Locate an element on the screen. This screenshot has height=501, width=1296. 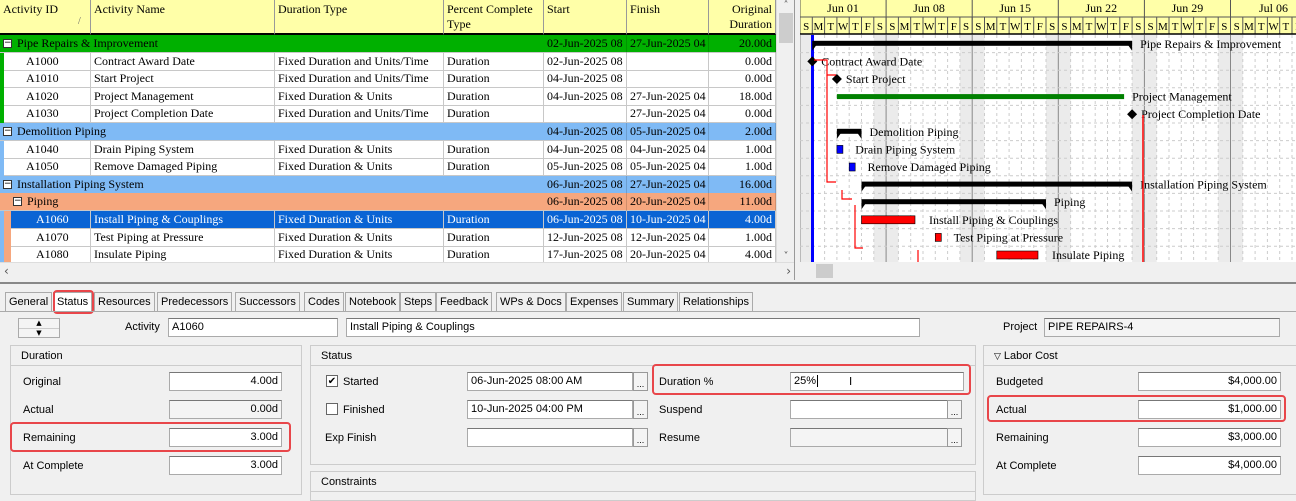
cell-orig: 0.00d is located at coordinates (742, 79).